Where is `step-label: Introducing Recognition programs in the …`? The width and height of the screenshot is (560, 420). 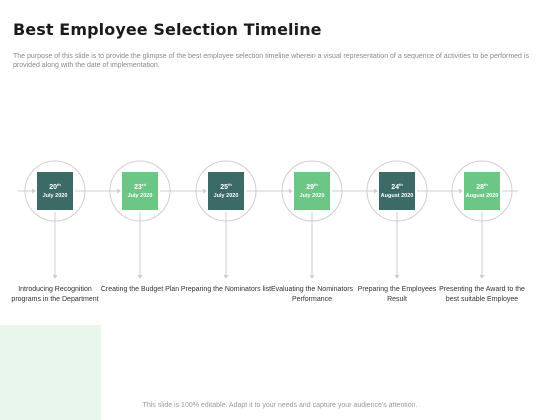 step-label: Introducing Recognition programs in the … is located at coordinates (55, 294).